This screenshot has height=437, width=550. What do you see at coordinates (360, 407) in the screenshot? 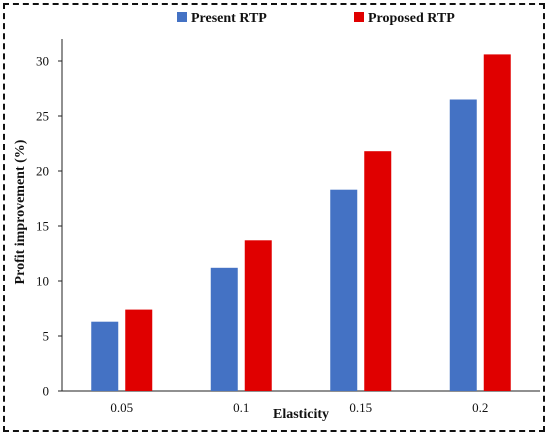
I see `x-tick-label: 0.15` at bounding box center [360, 407].